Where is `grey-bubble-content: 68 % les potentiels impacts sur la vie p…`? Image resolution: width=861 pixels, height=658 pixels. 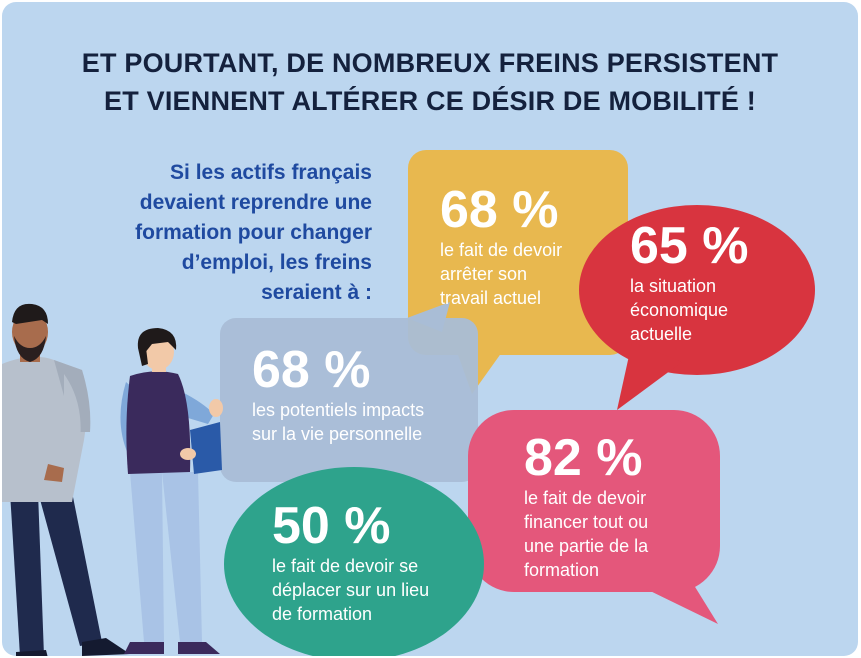 grey-bubble-content: 68 % les potentiels impacts sur la vie p… is located at coordinates (338, 394).